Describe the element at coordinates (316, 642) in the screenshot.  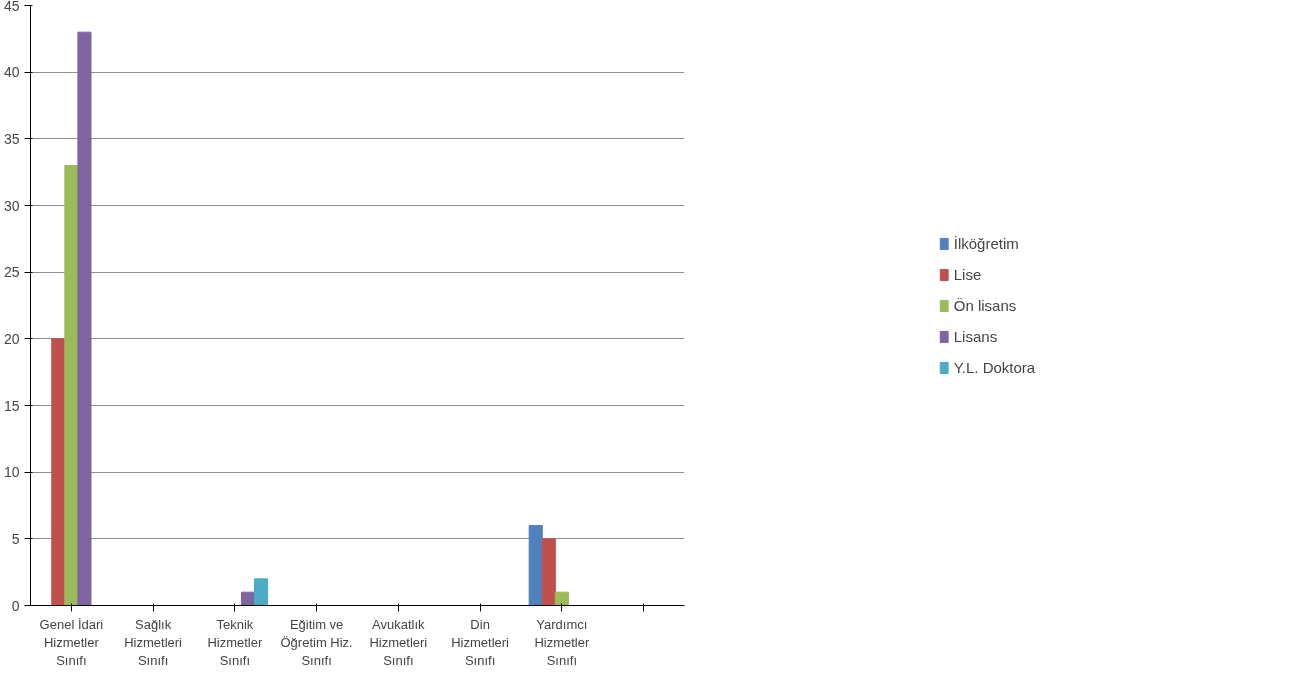
I see `x-tick-label: Eğitim ve Öğretim Hiz. Sınıfı` at that location.